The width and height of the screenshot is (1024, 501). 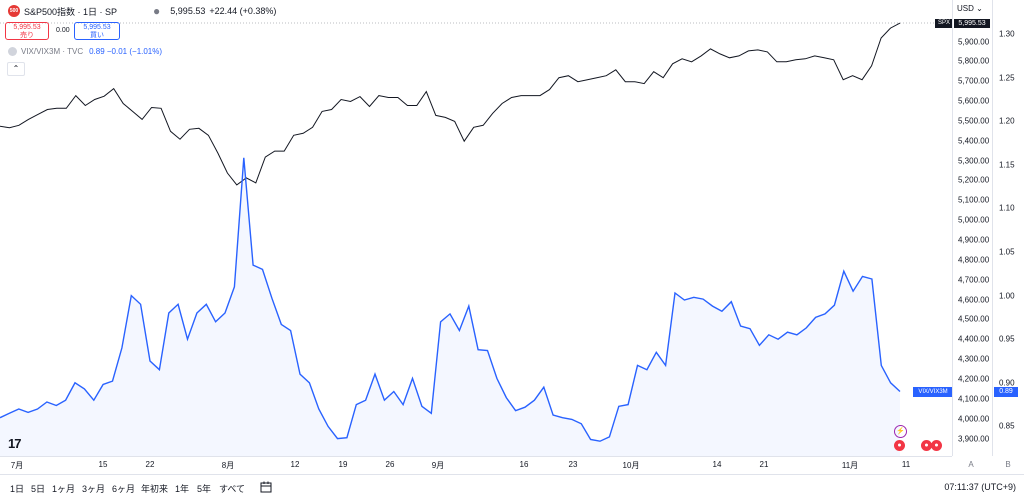 What do you see at coordinates (974, 141) in the screenshot?
I see `left-axis-tick: 5,400.00` at bounding box center [974, 141].